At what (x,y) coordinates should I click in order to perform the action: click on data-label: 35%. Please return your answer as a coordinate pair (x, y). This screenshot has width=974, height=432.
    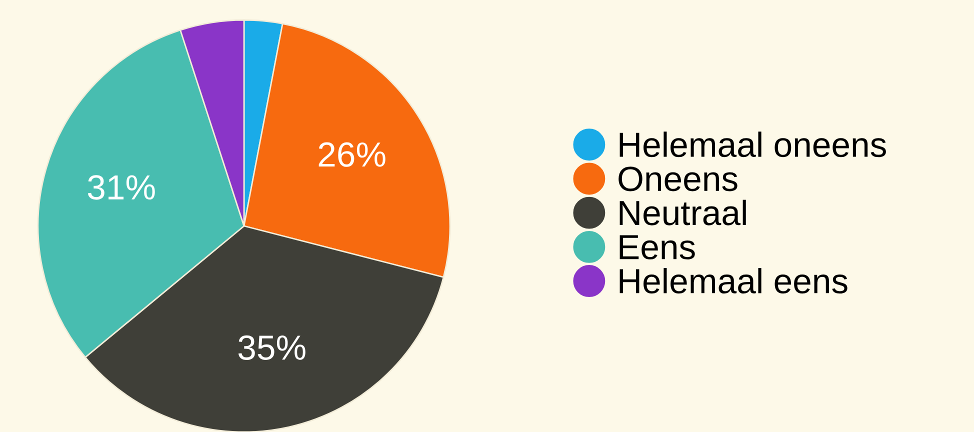
    Looking at the image, I should click on (272, 347).